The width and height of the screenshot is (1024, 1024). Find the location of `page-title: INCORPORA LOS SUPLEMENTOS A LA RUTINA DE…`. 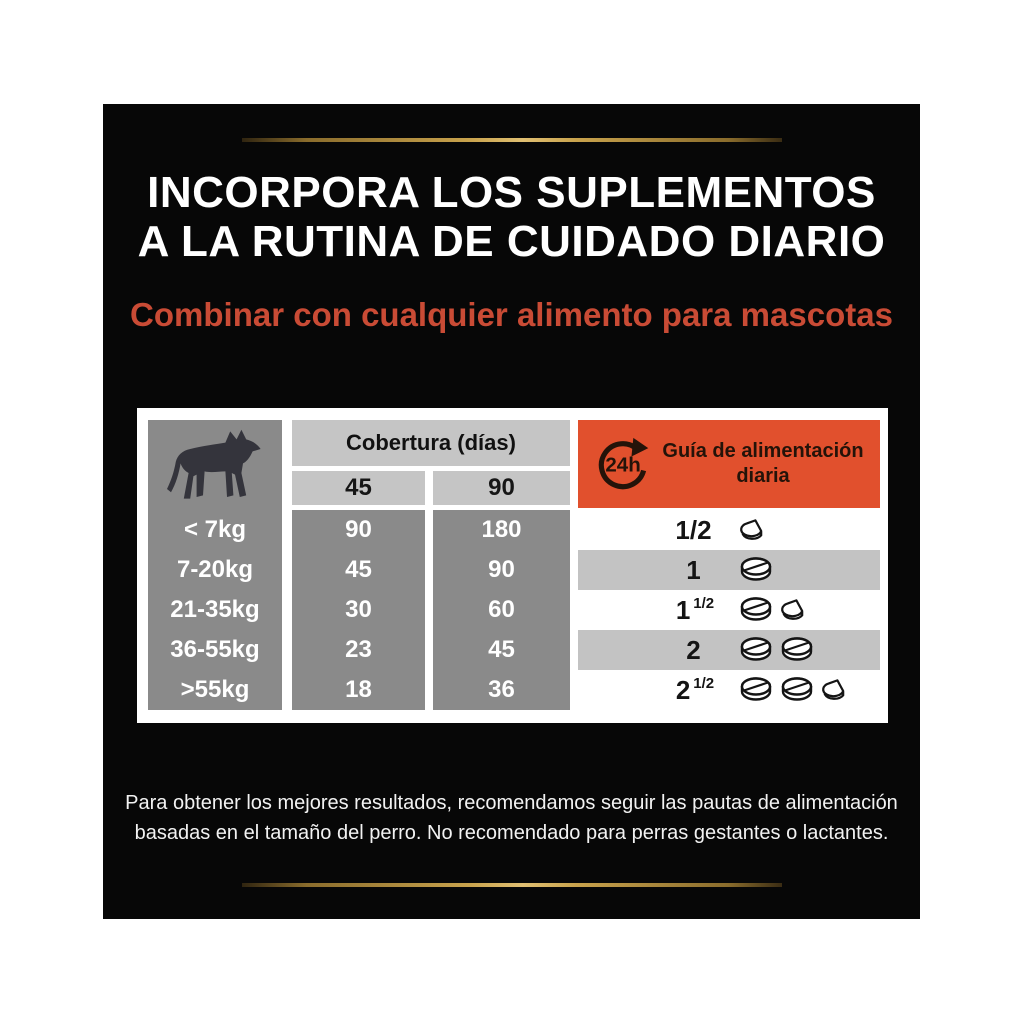

page-title: INCORPORA LOS SUPLEMENTOS A LA RUTINA DE… is located at coordinates (511, 217).